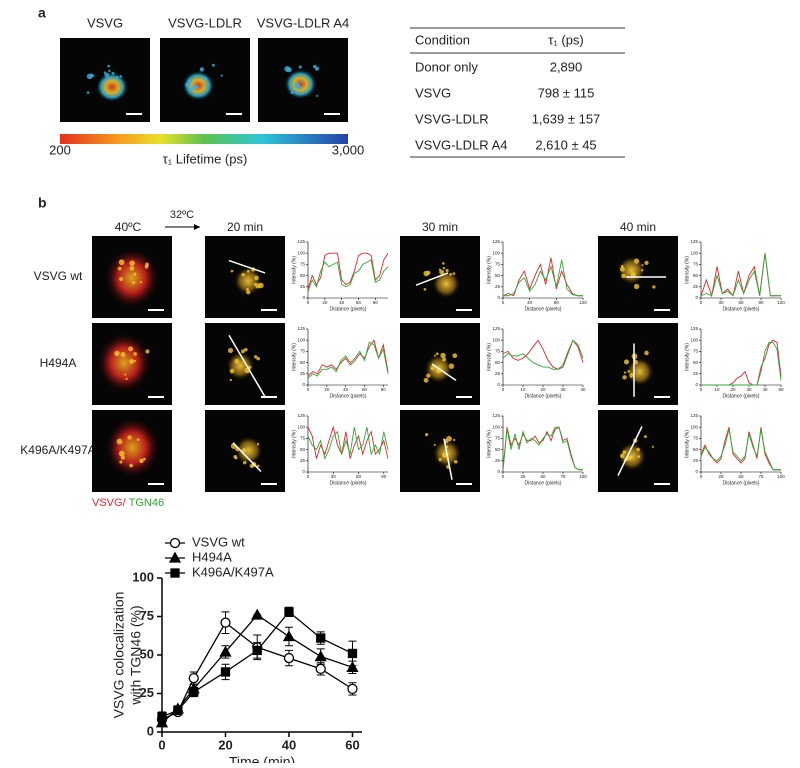 This screenshot has width=800, height=768. I want to click on x-tick-label: 50, so click(781, 389).